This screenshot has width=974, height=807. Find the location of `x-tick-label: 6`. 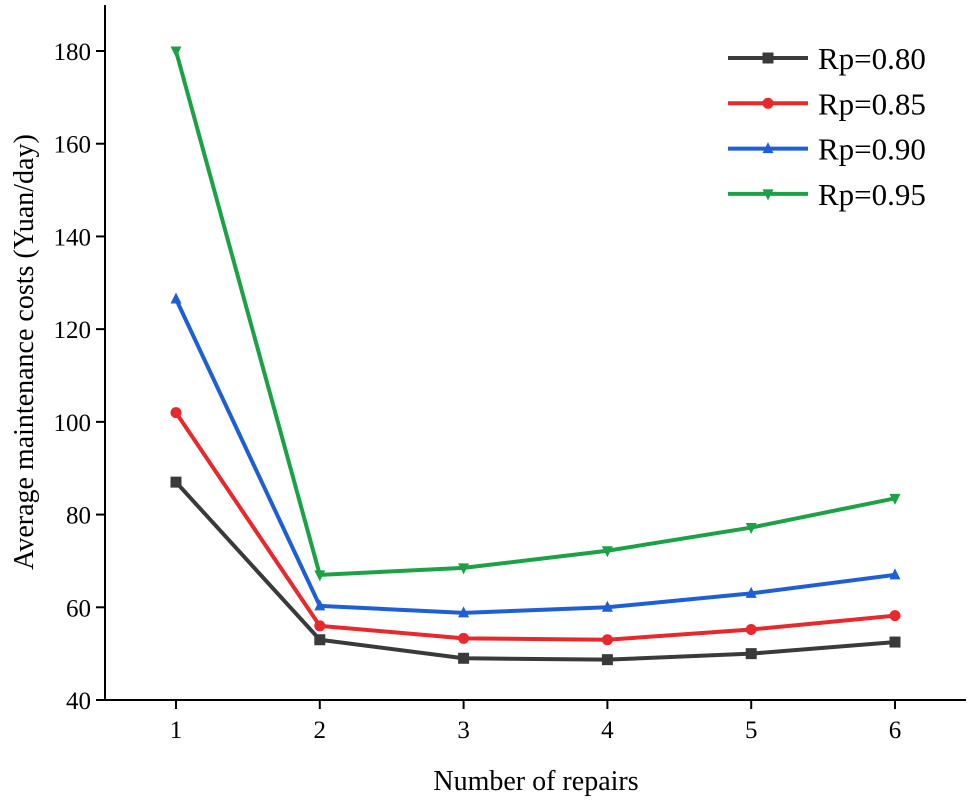

x-tick-label: 6 is located at coordinates (895, 730).